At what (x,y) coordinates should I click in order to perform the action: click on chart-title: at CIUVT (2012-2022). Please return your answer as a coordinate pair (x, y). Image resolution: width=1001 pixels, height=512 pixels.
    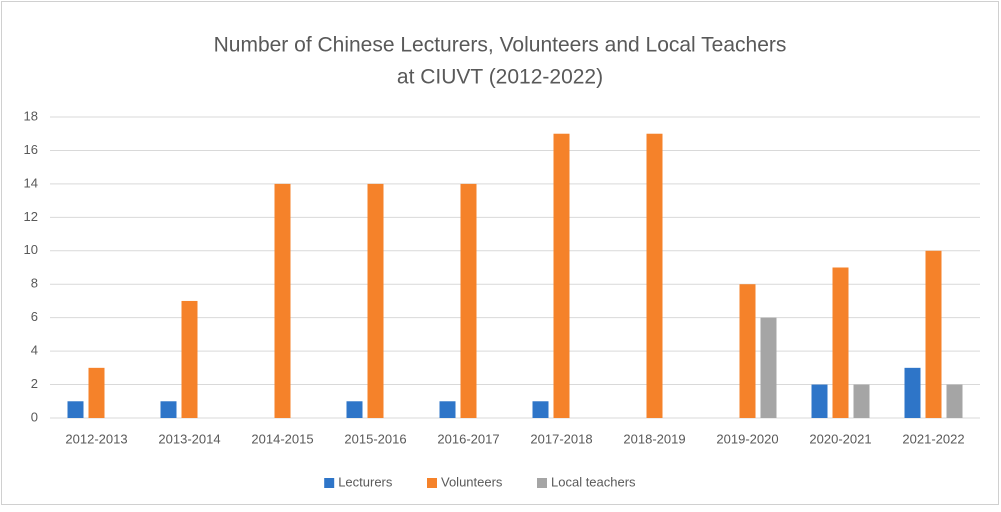
    Looking at the image, I should click on (500, 77).